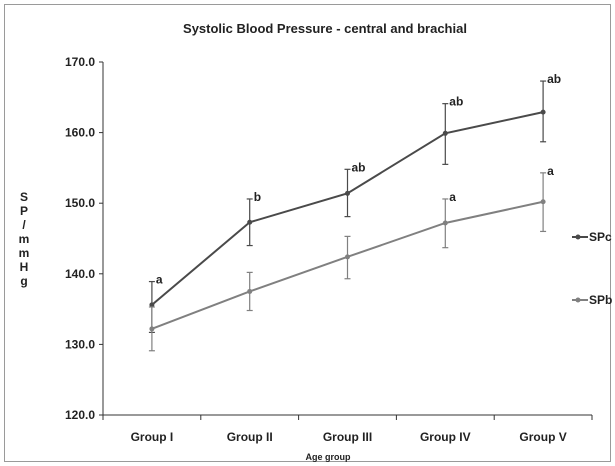 This screenshot has width=615, height=466. I want to click on y-tick-label: 170.0, so click(80, 62).